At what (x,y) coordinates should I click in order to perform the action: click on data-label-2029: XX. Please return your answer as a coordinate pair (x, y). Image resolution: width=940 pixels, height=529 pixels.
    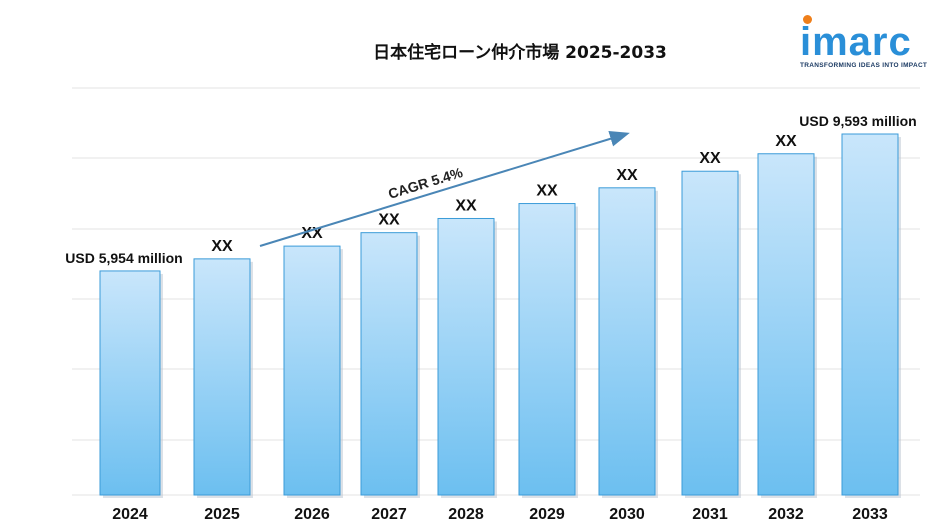
    Looking at the image, I should click on (547, 191).